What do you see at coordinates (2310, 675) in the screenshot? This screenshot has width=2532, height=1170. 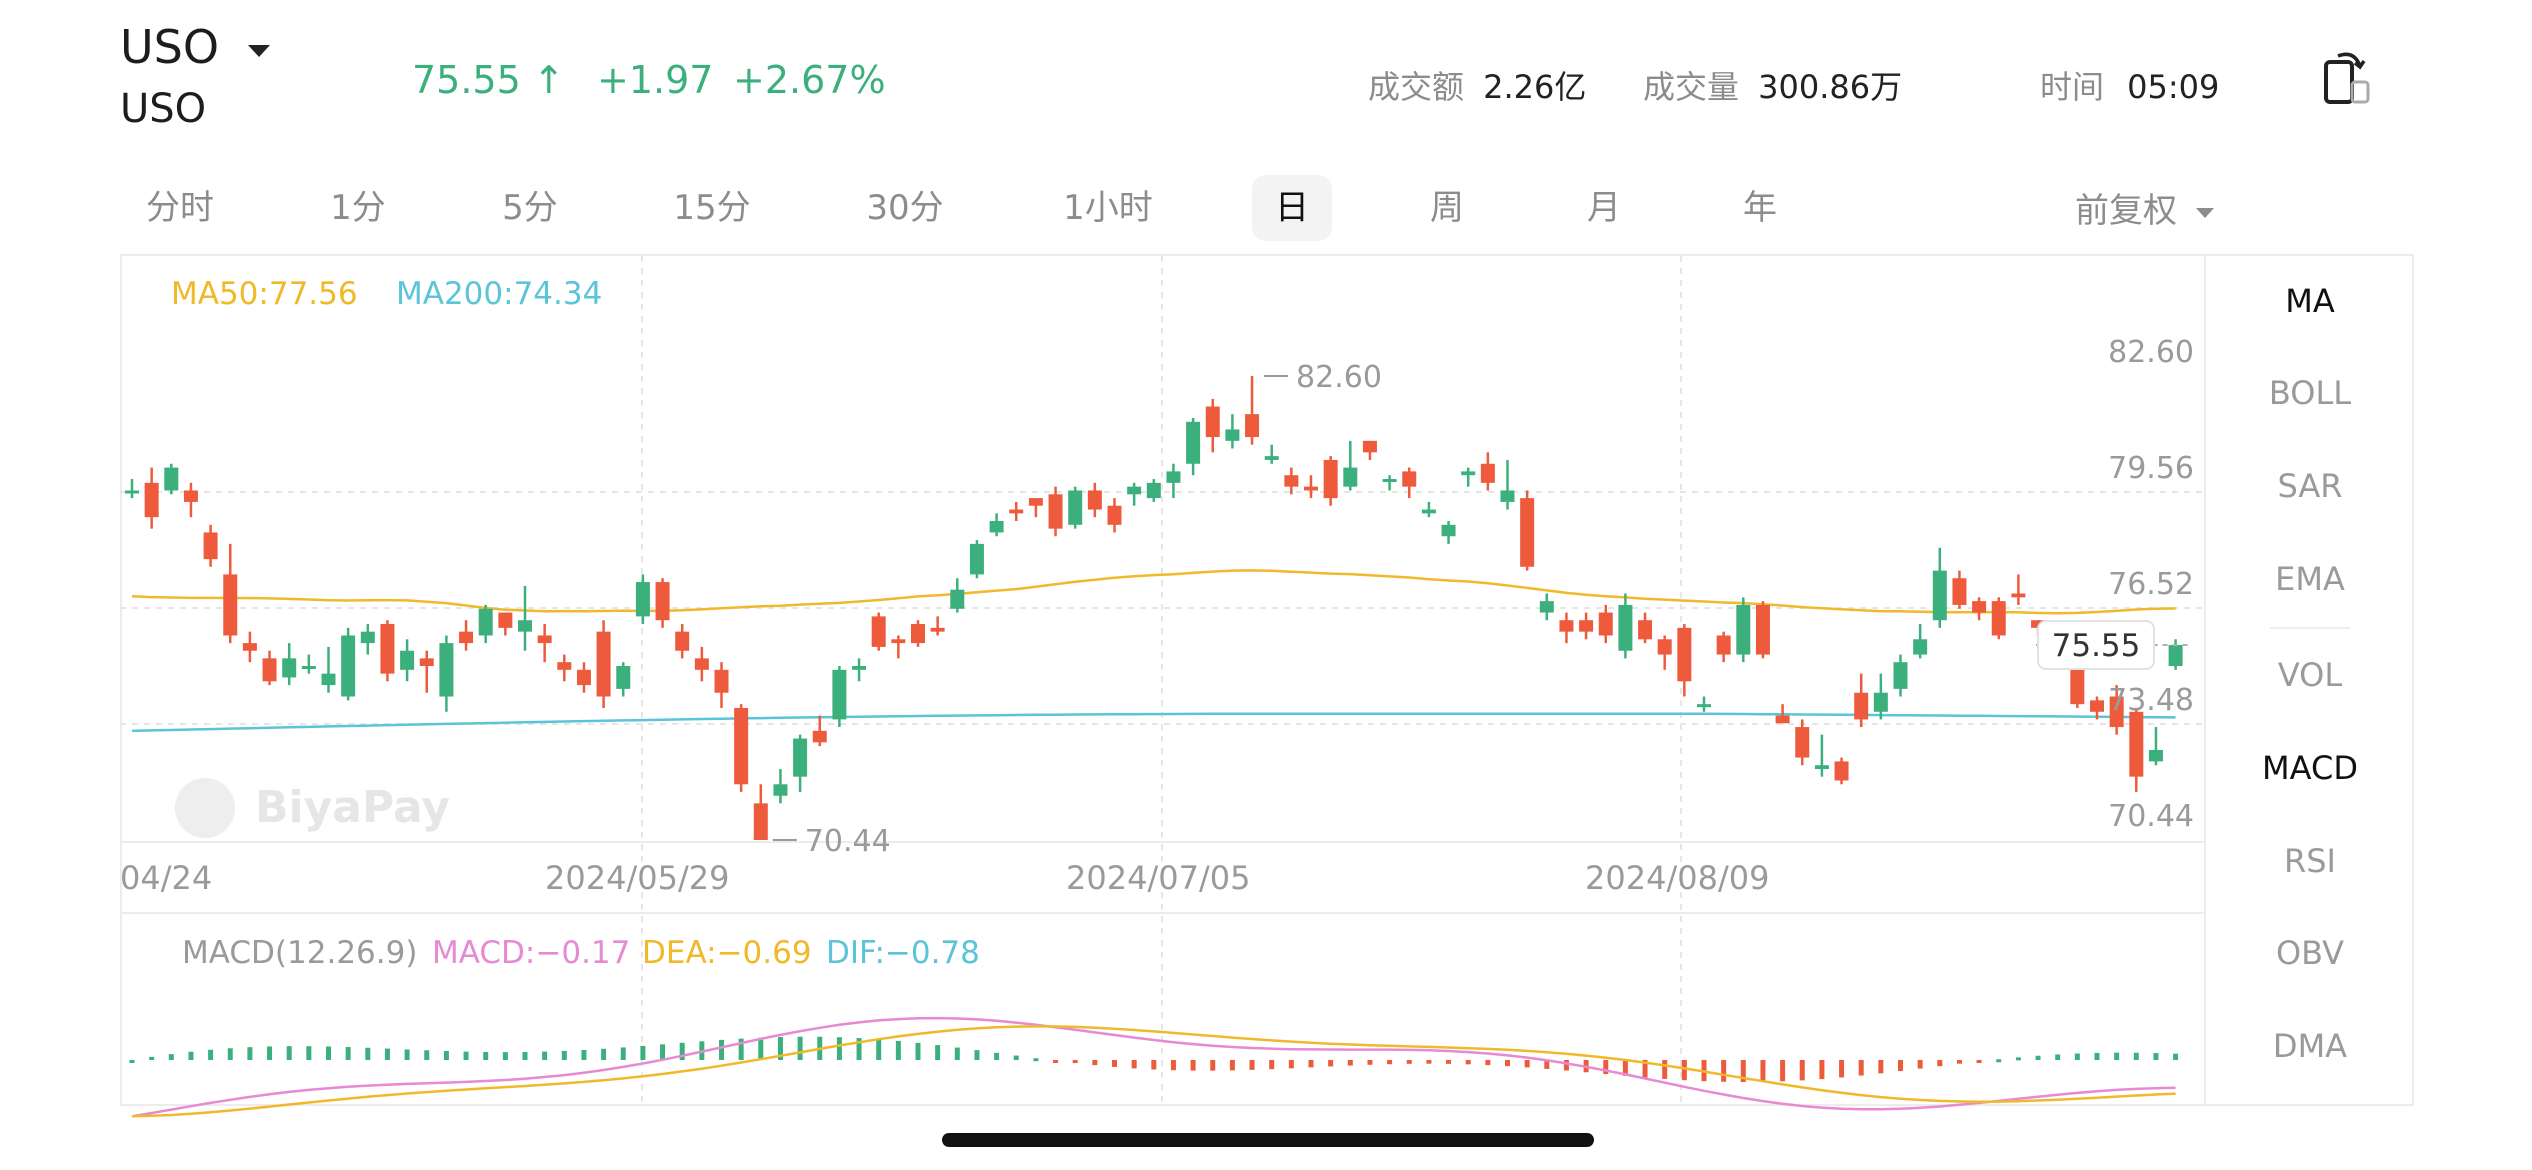 I see `indicator-vol: VOL` at bounding box center [2310, 675].